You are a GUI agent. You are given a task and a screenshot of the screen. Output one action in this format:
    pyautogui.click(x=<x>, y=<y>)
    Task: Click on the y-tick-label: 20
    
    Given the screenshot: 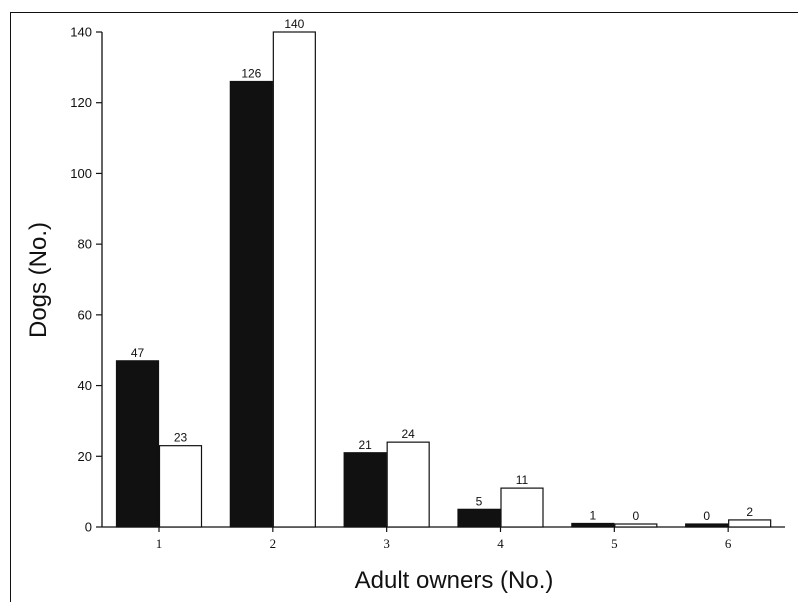 What is the action you would take?
    pyautogui.click(x=85, y=456)
    